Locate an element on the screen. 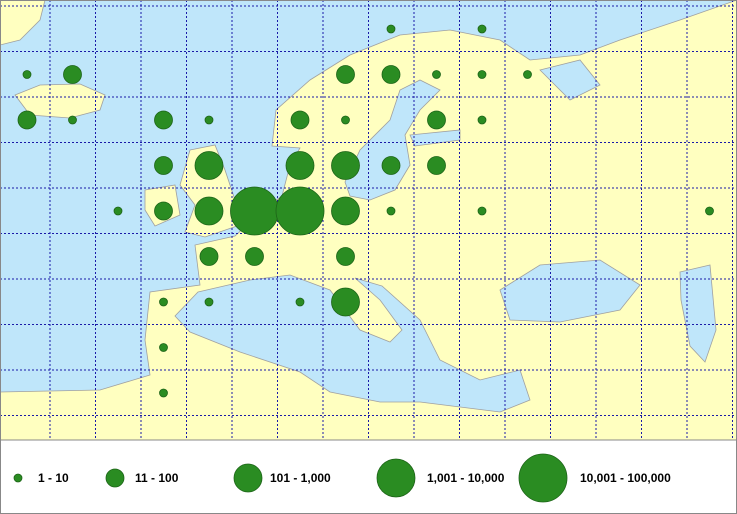 The height and width of the screenshot is (514, 737). legend-label: 10,001 - 100,000 is located at coordinates (625, 478).